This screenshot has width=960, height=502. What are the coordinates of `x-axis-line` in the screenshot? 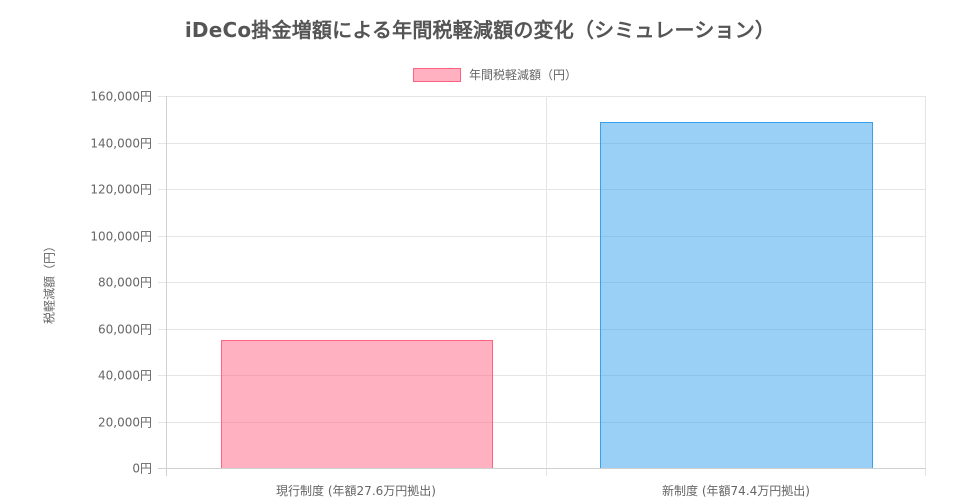 It's located at (542, 468).